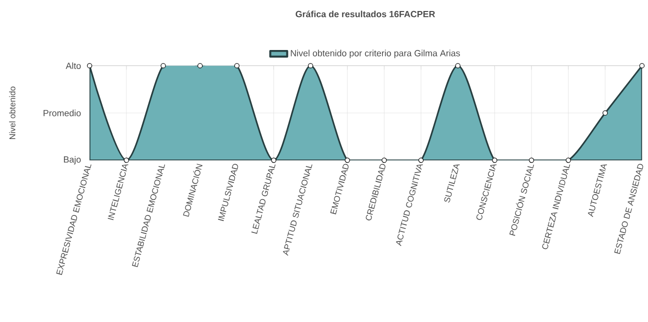  I want to click on legend-label: Nivel obtenido por criterio para Gilma Arias, so click(375, 54).